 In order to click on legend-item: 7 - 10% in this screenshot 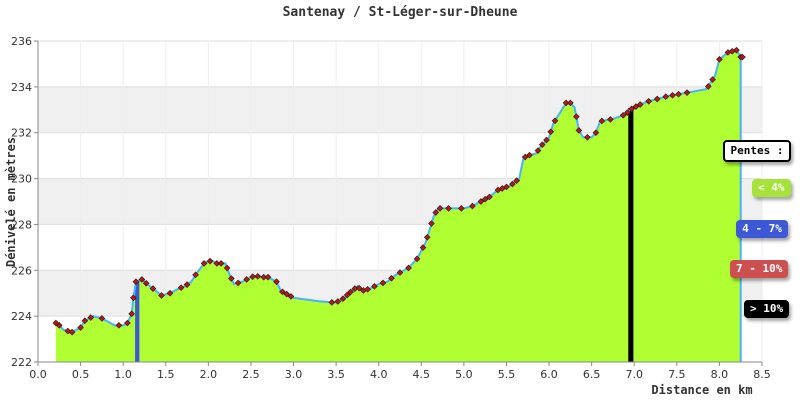, I will do `click(759, 269)`.